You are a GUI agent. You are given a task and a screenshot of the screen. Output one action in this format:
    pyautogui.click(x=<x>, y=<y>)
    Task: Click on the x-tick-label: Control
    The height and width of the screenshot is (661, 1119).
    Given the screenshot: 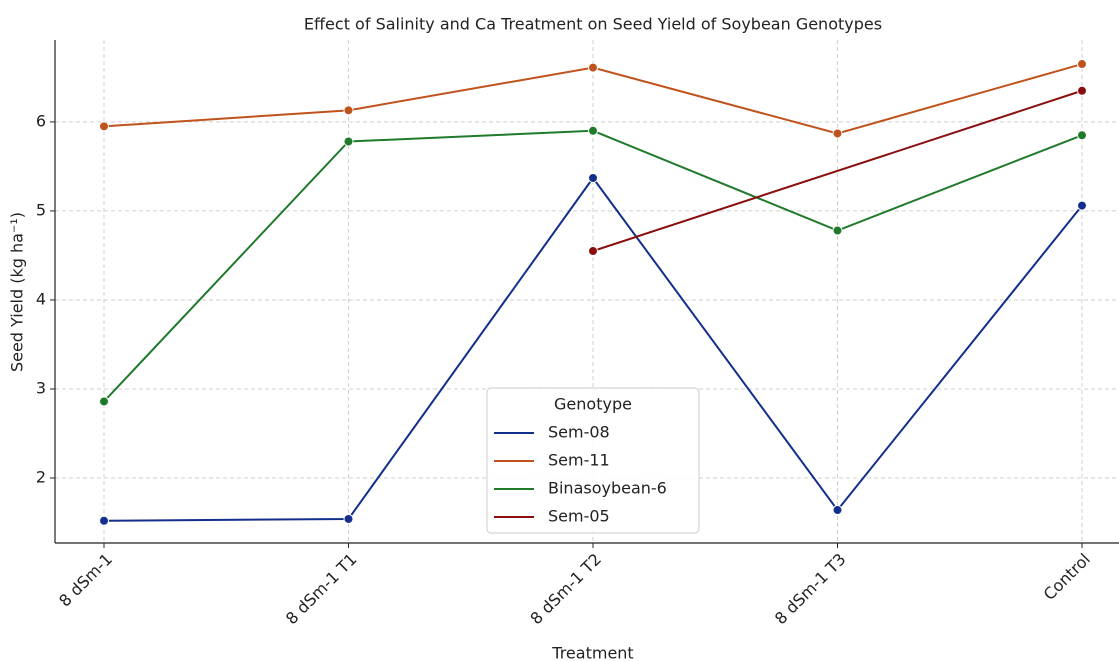 What is the action you would take?
    pyautogui.click(x=1067, y=577)
    